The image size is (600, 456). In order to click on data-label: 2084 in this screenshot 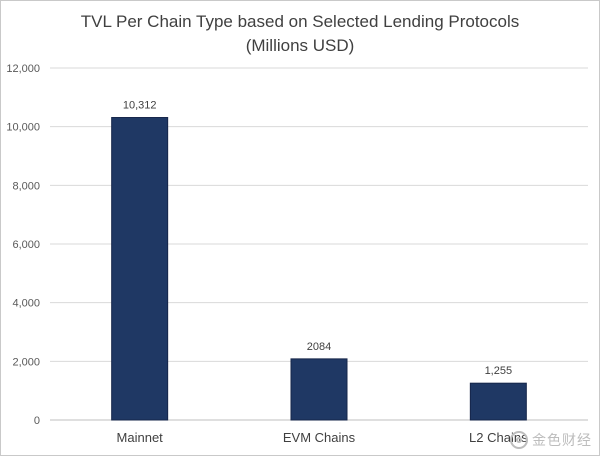, I will do `click(319, 347)`.